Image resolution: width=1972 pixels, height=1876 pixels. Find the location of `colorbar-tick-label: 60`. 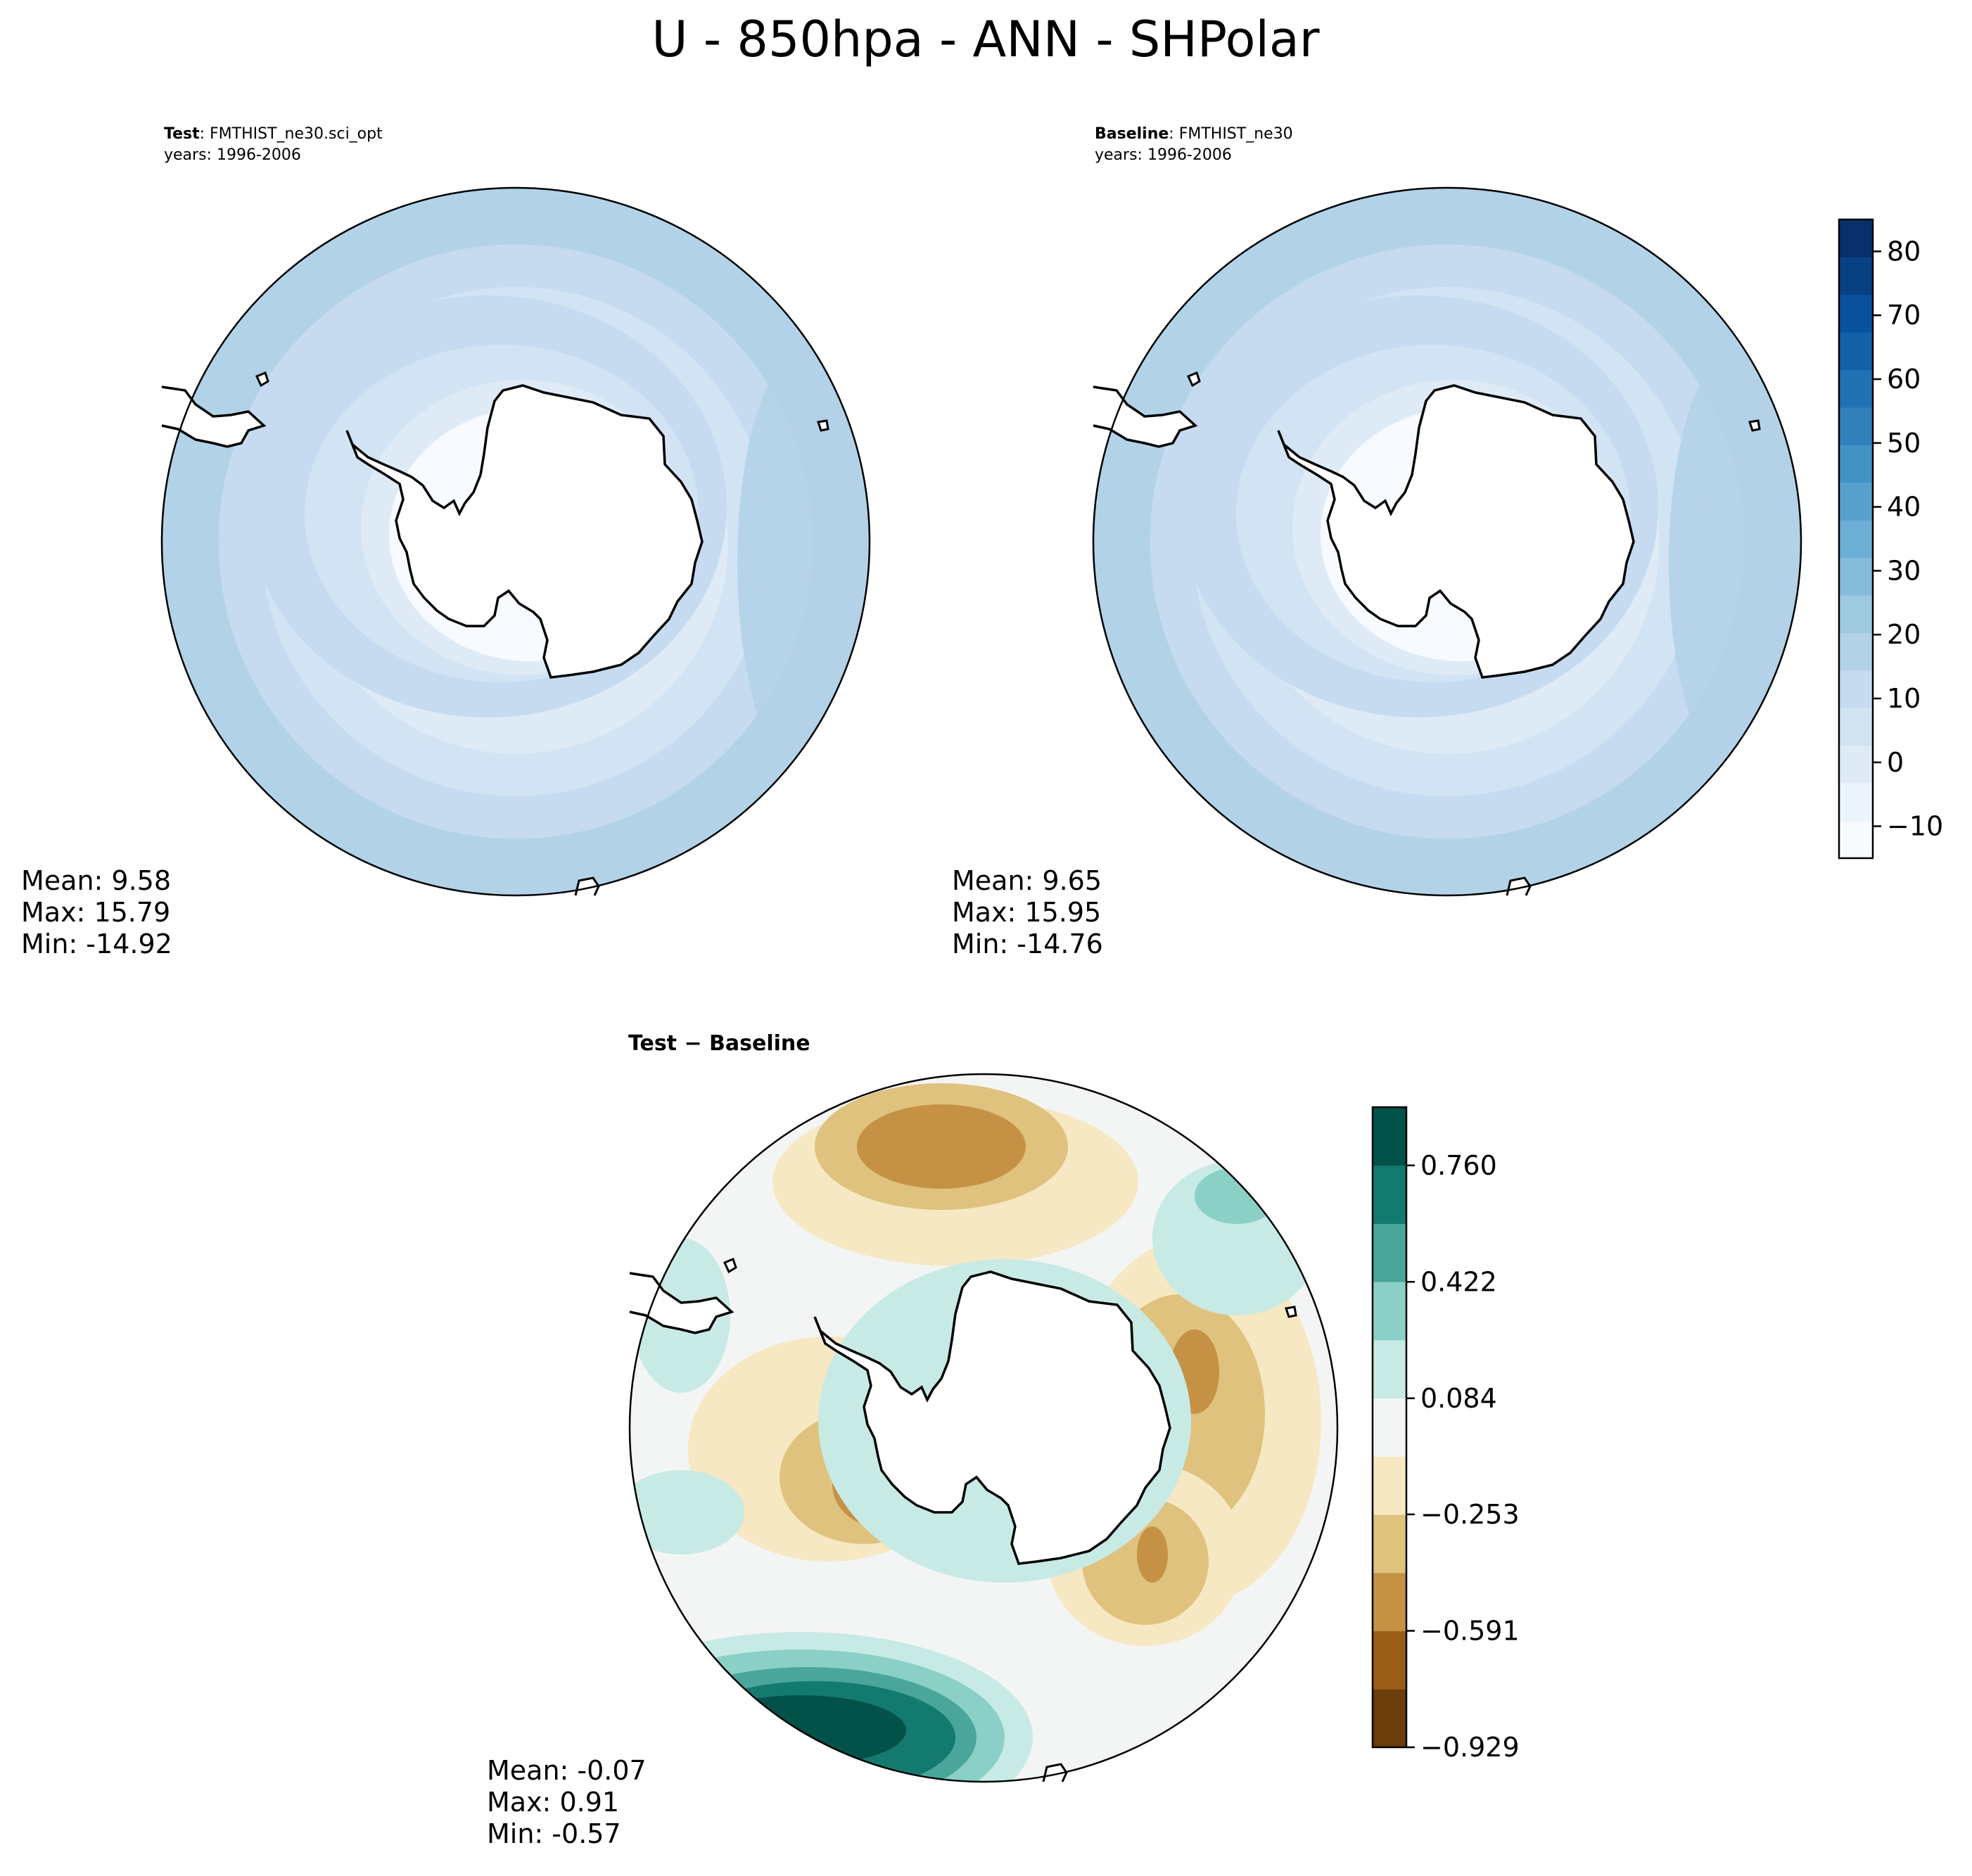

colorbar-tick-label: 60 is located at coordinates (1904, 379).